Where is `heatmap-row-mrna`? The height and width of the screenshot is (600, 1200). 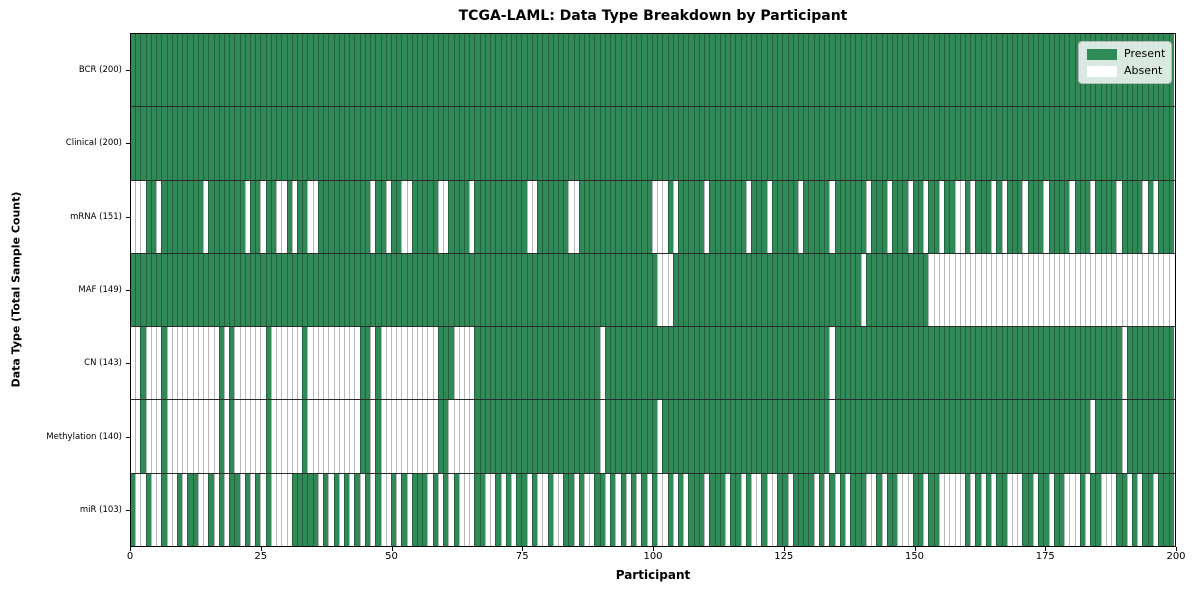 heatmap-row-mrna is located at coordinates (653, 217).